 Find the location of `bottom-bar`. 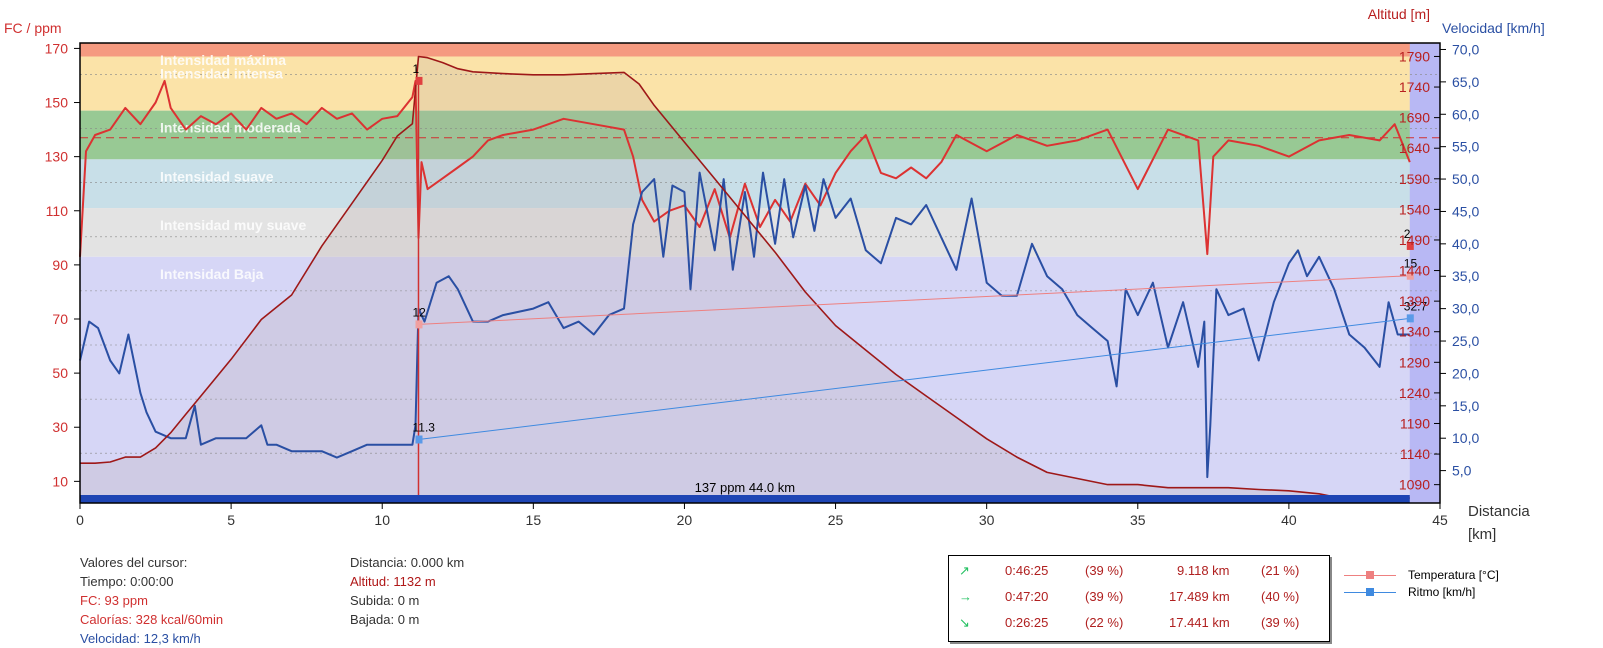

bottom-bar is located at coordinates (745, 499).